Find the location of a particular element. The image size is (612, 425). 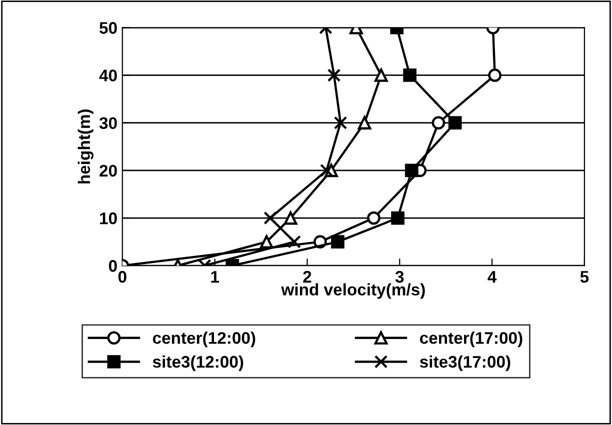

legend-label: site3(12:00) is located at coordinates (198, 363).